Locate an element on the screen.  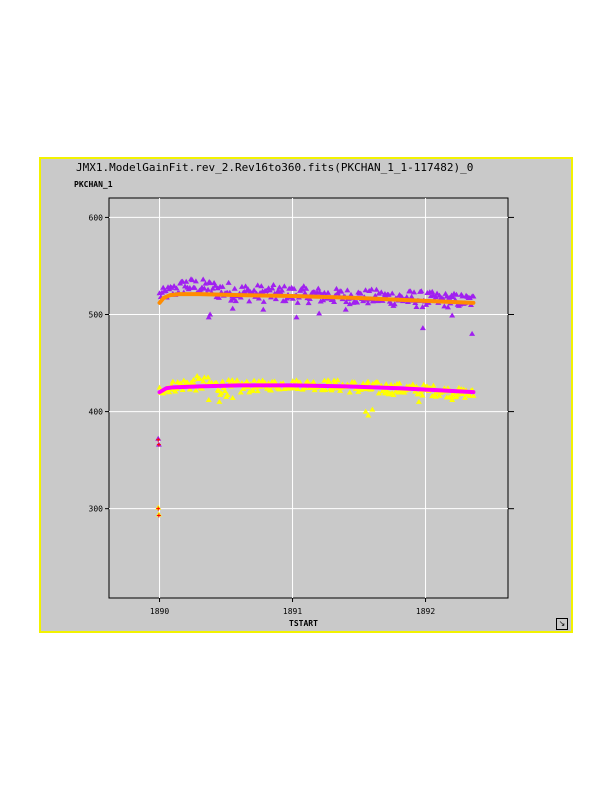
y-tick-label: 300 is located at coordinates (96, 509).